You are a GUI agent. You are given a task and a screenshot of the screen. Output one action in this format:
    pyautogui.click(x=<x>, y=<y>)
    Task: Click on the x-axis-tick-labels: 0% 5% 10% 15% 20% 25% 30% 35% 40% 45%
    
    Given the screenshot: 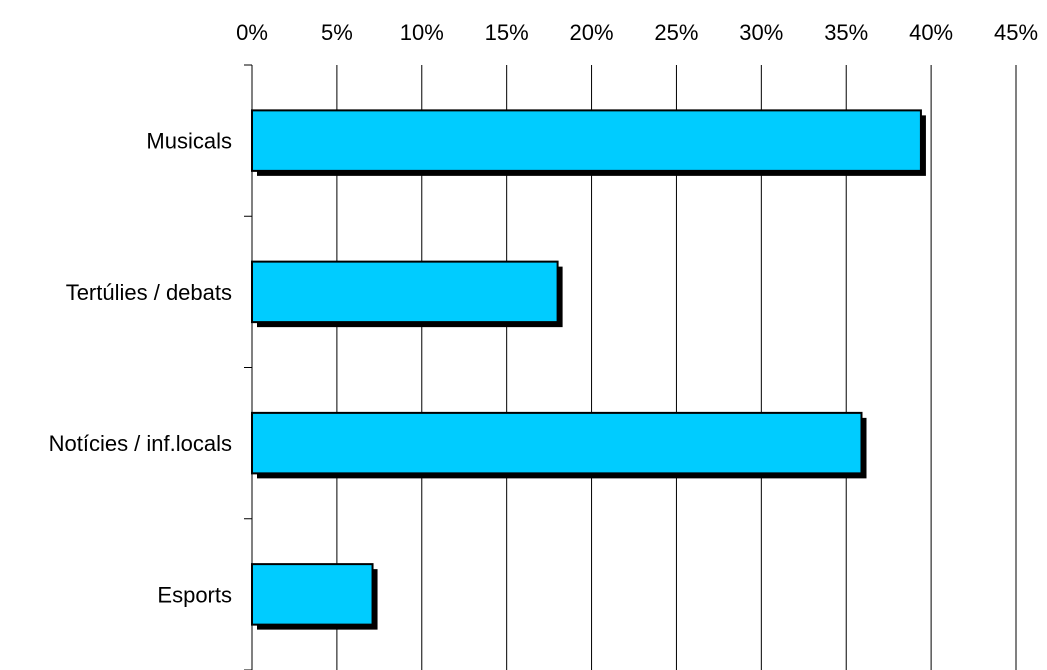 What is the action you would take?
    pyautogui.click(x=637, y=32)
    